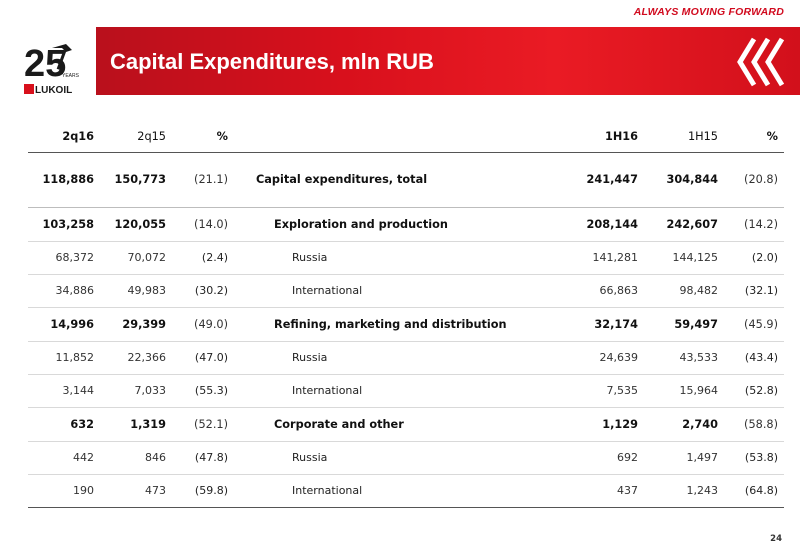 The image size is (800, 554). What do you see at coordinates (203, 258) in the screenshot?
I see `cell-q-pct: (2.4)` at bounding box center [203, 258].